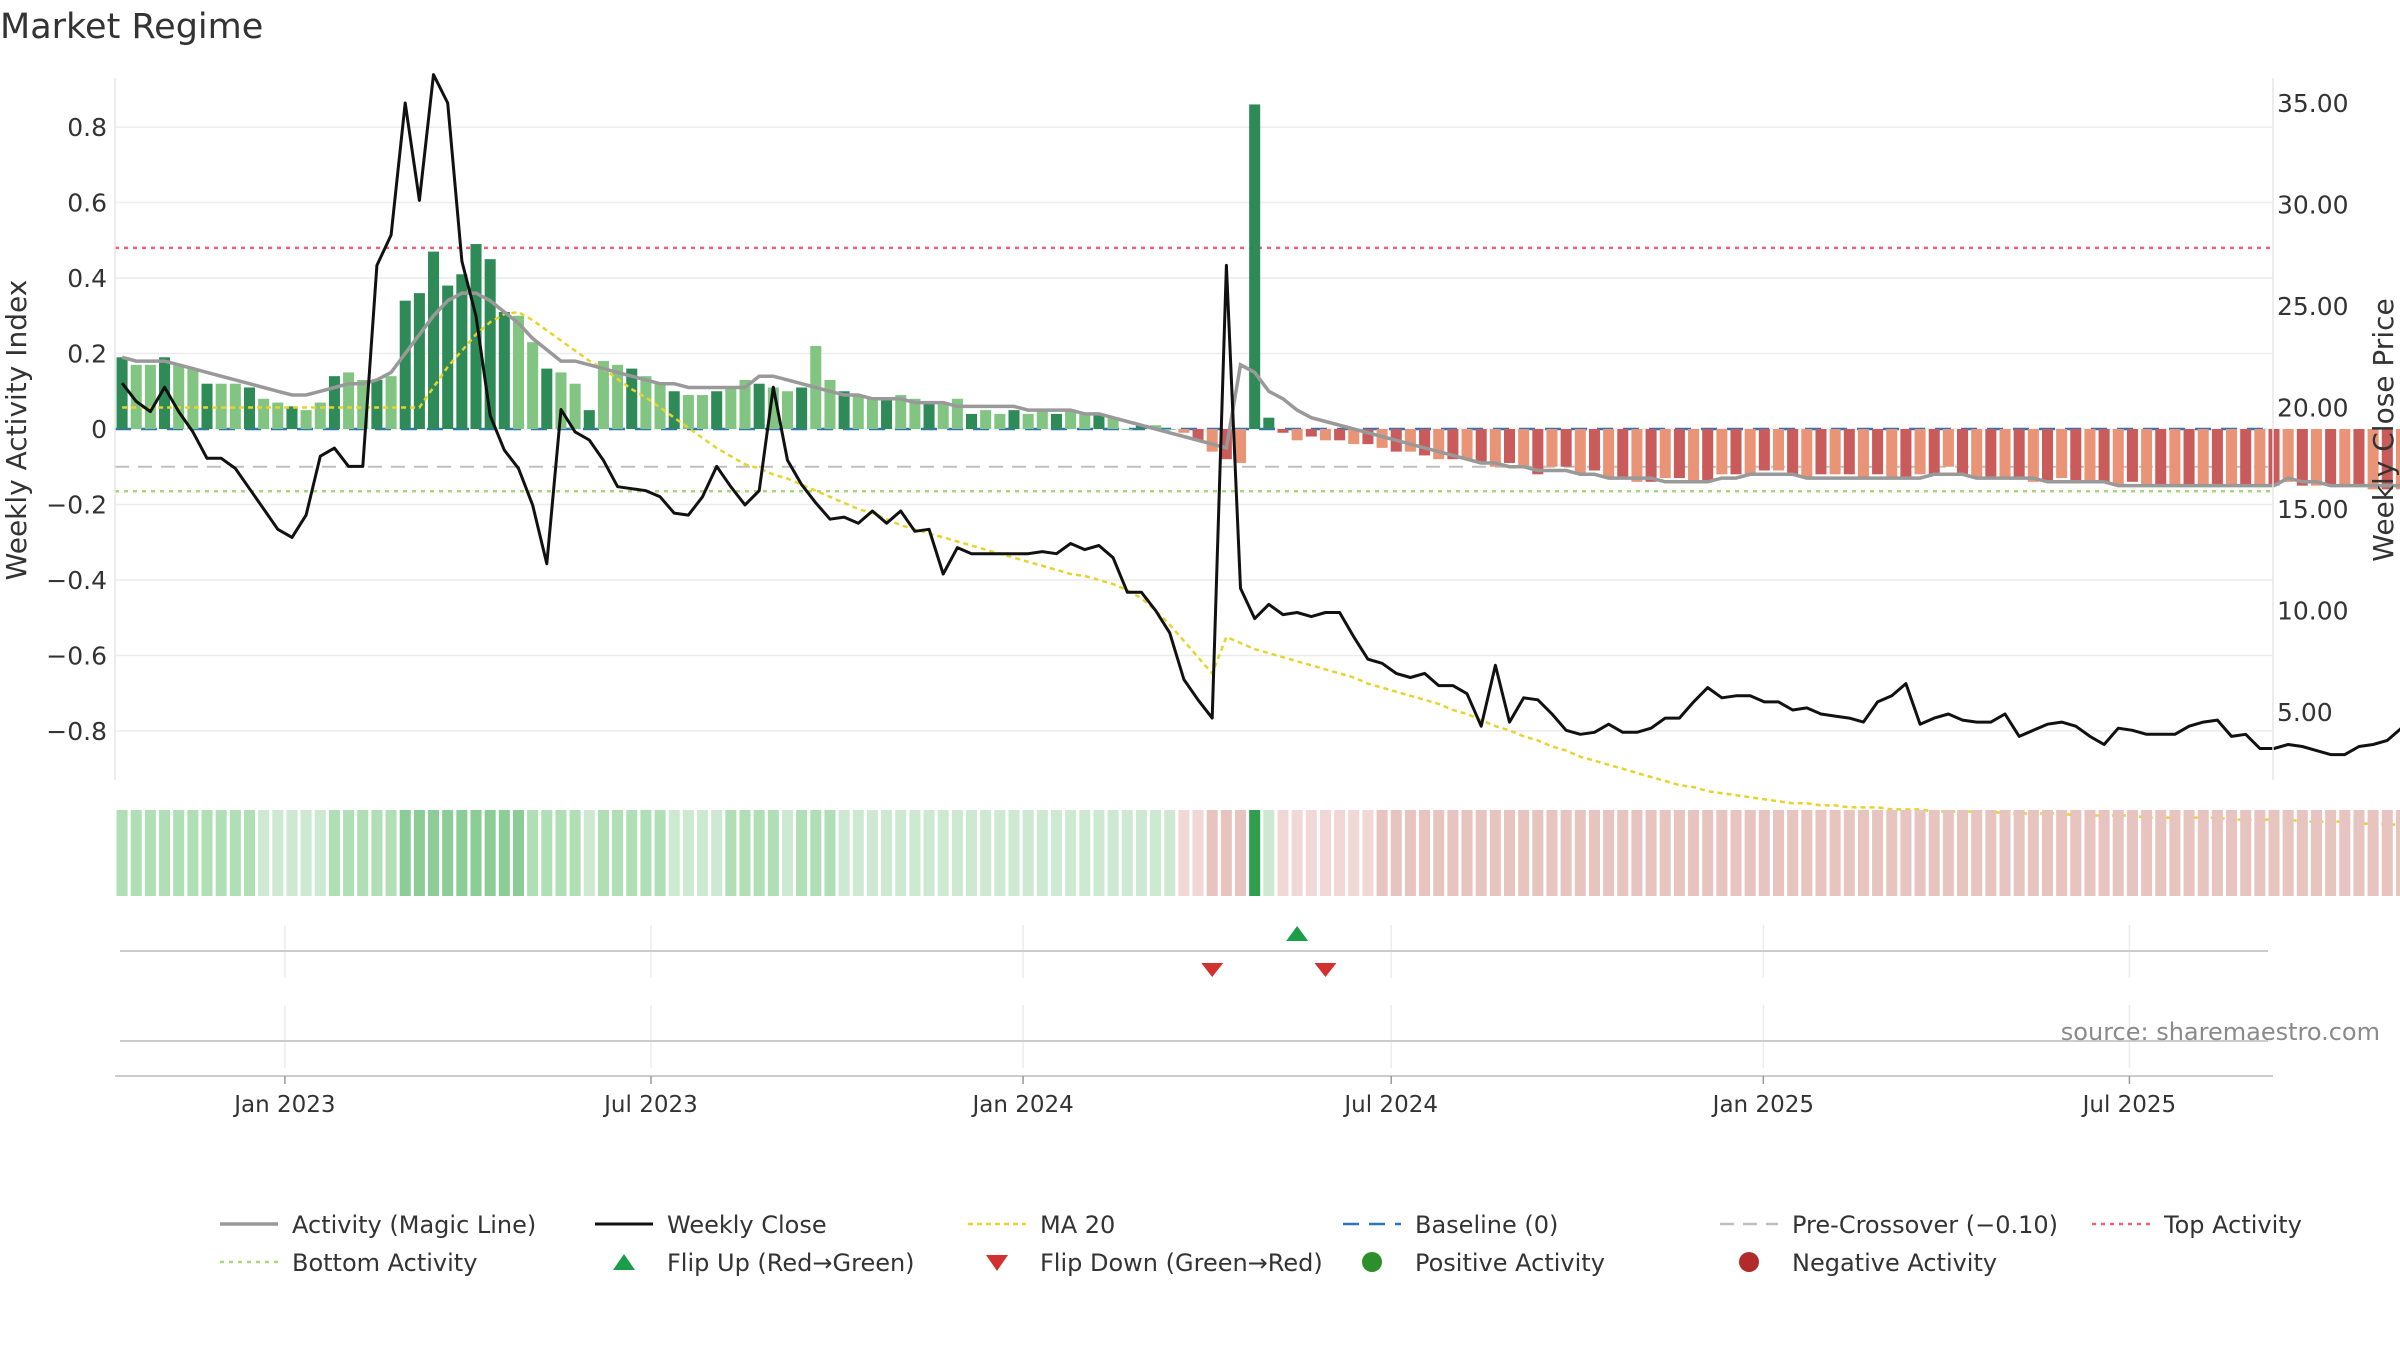 The image size is (2400, 1350). Describe the element at coordinates (283, 1105) in the screenshot. I see `x-tick-label: Jan 2023` at that location.